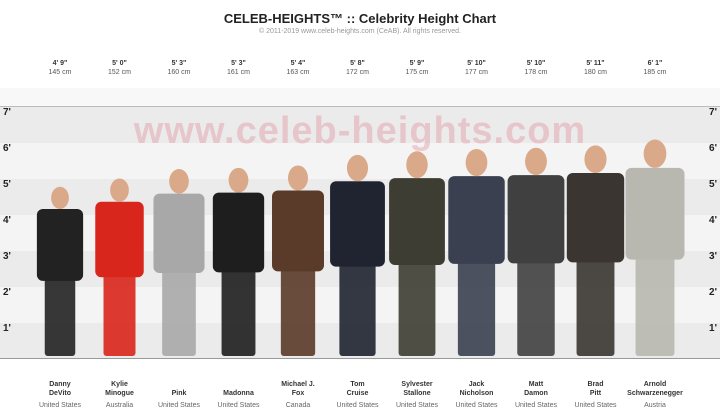  I want to click on y-tick-label-left: 3', so click(7, 256).